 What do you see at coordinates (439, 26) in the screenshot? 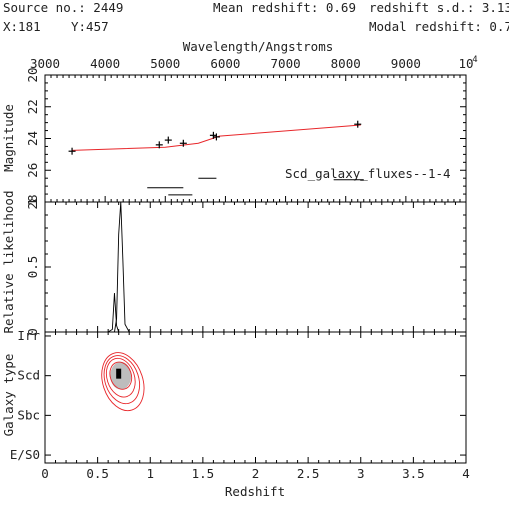
I see `modal-redshift-label: Modal redshift: 0.7` at bounding box center [439, 26].